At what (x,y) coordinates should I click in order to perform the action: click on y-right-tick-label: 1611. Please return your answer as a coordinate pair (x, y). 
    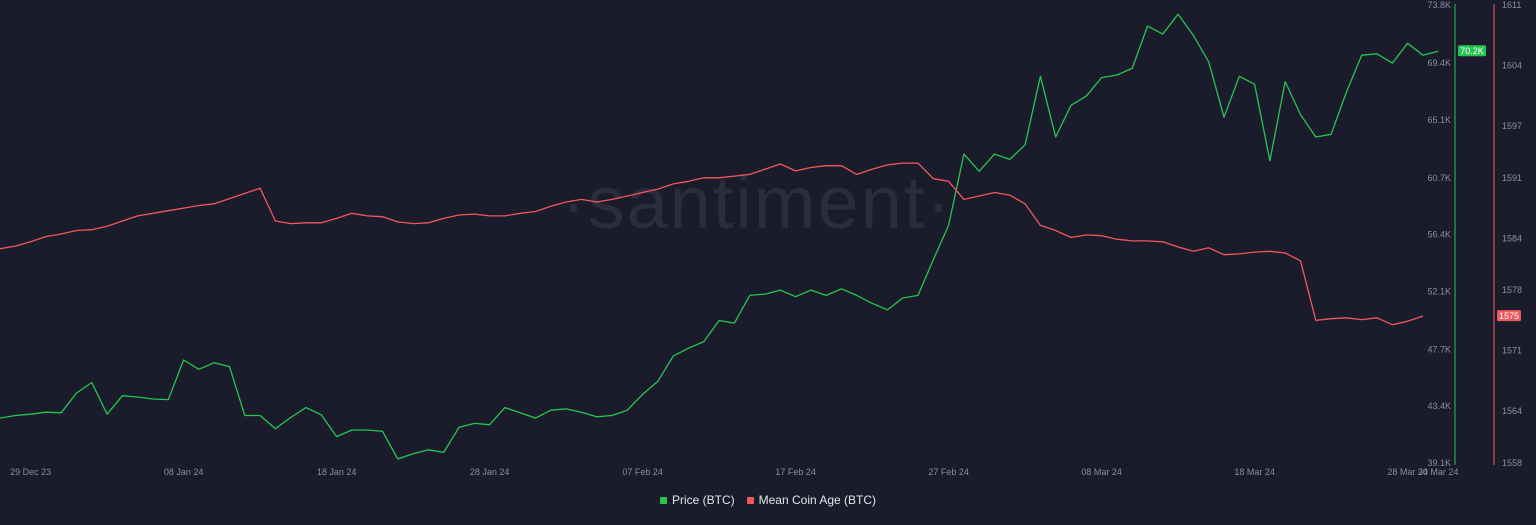
    Looking at the image, I should click on (1511, 5).